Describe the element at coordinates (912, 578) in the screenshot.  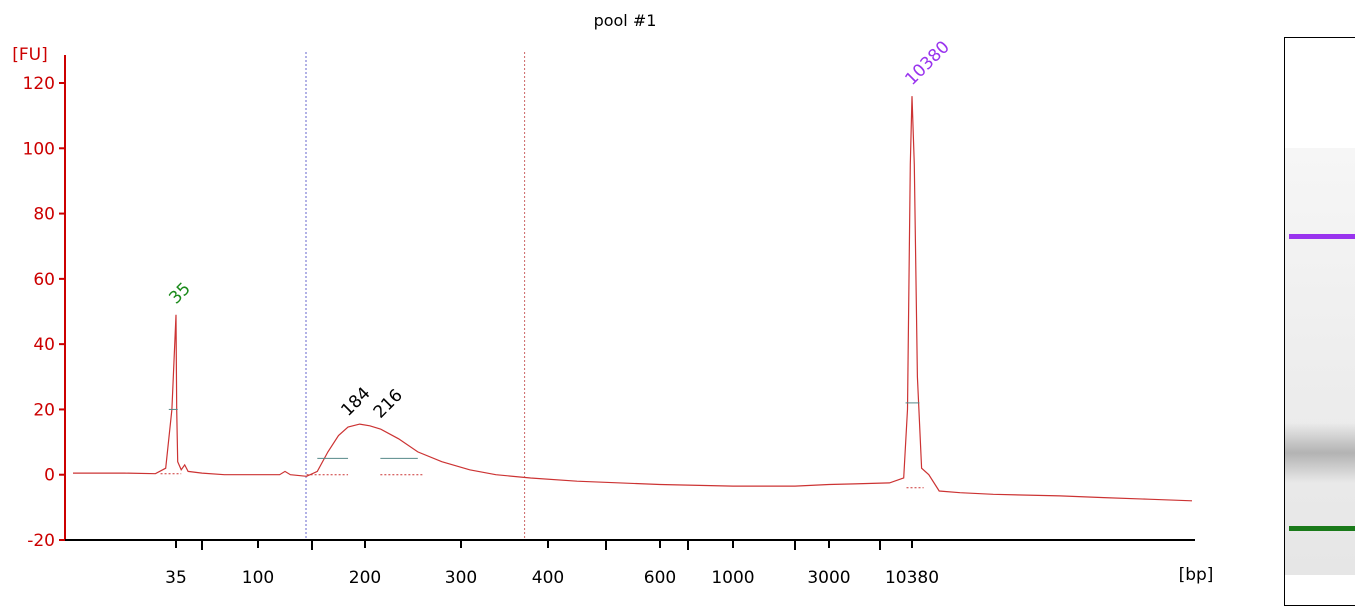
I see `x-tick-label: 10380` at that location.